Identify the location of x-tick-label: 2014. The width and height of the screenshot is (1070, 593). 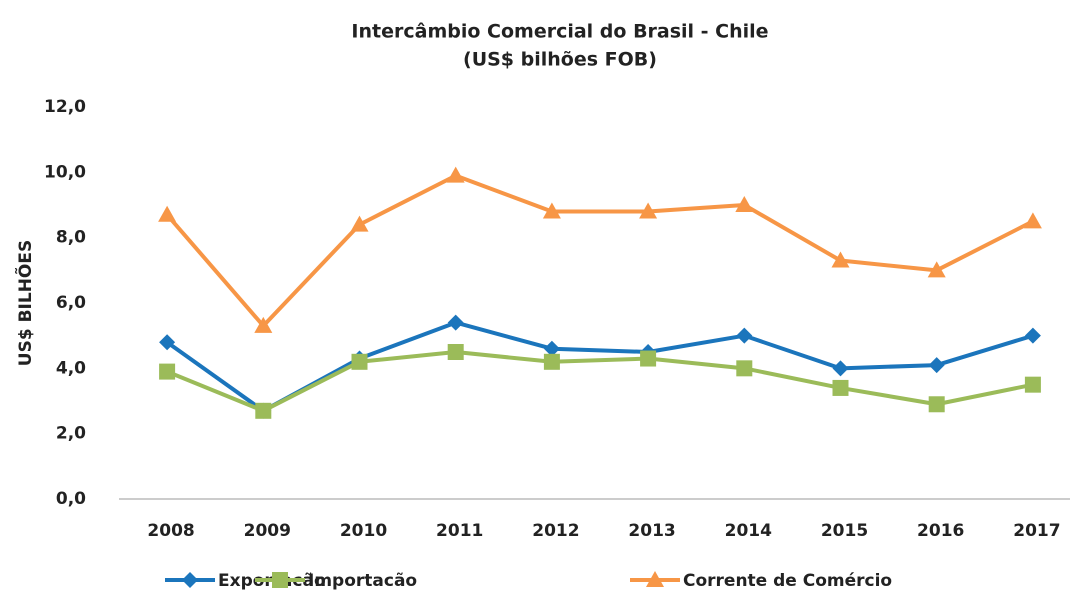
(748, 531).